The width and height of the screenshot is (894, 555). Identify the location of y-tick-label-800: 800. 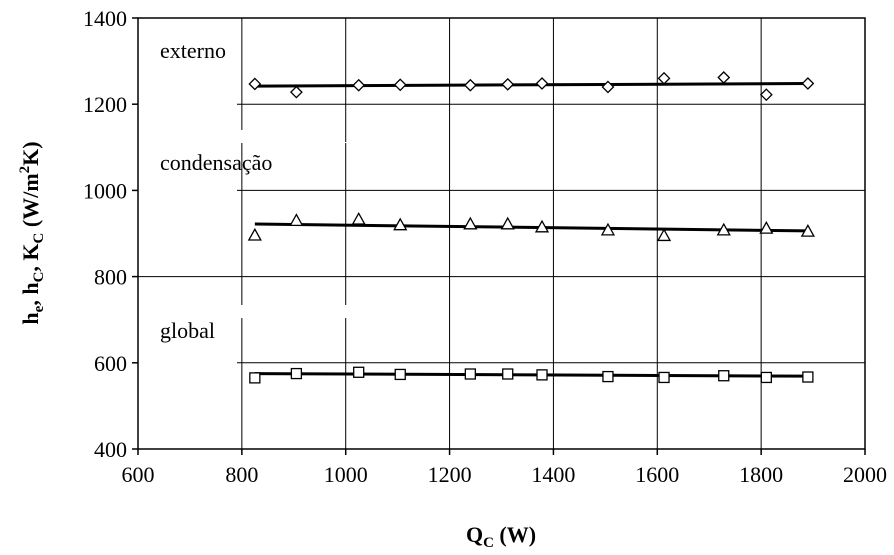
(110, 277).